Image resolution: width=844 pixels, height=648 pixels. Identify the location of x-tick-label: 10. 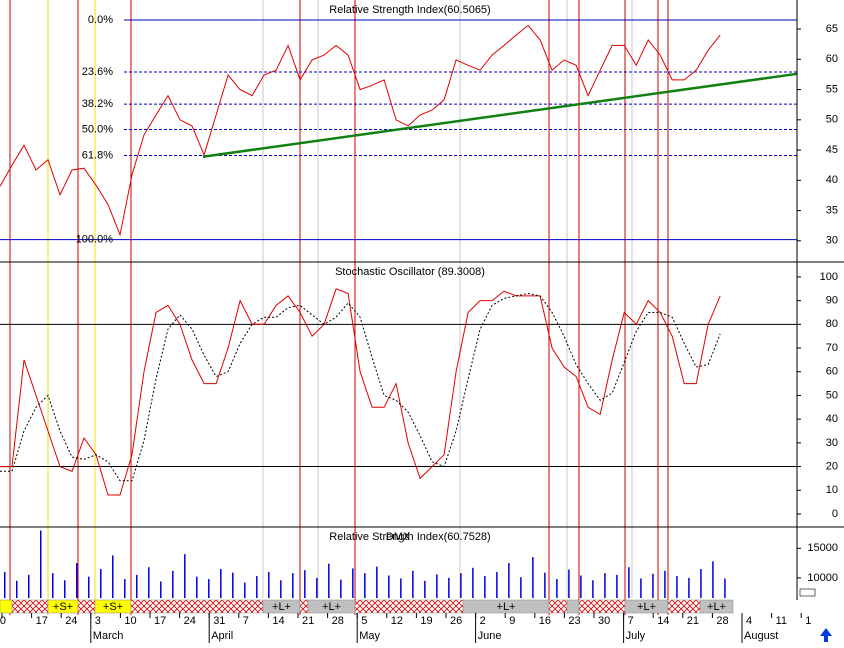
(130, 621).